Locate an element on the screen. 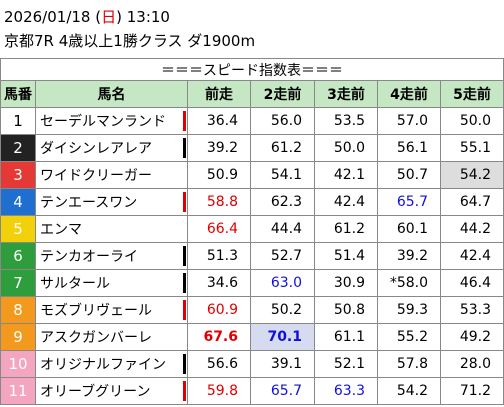 The image size is (504, 407). horse-row: 3 ワイドクリーガー 50.9 54.1 42.1 50.7 54.2 is located at coordinates (252, 175).